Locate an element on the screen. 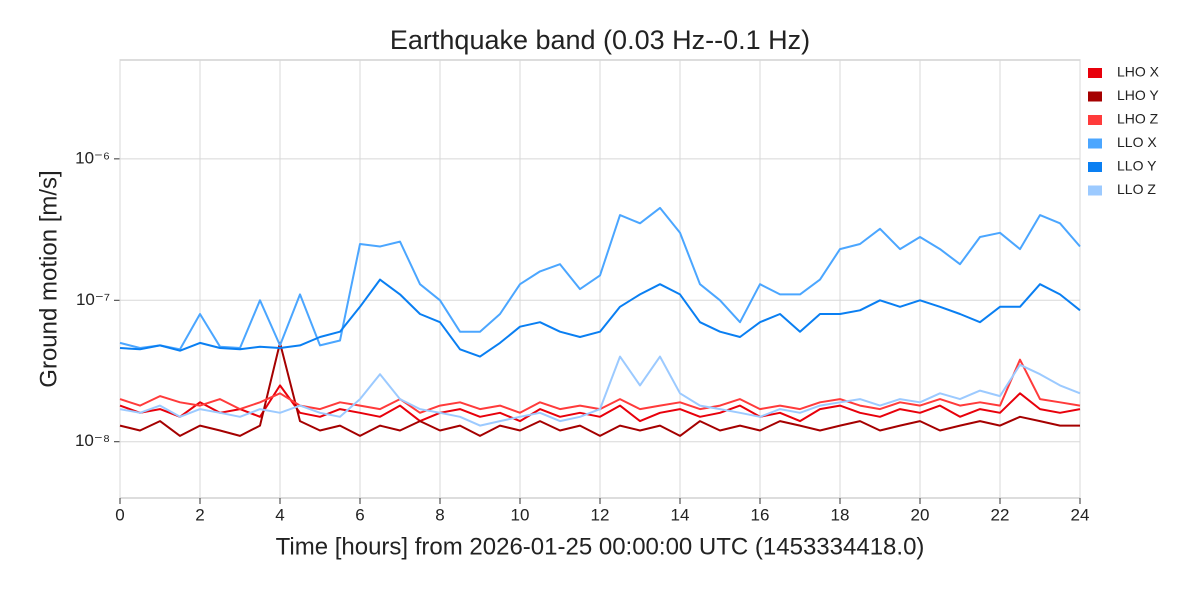 The height and width of the screenshot is (600, 1200). x-tick-label: 6 is located at coordinates (359, 514).